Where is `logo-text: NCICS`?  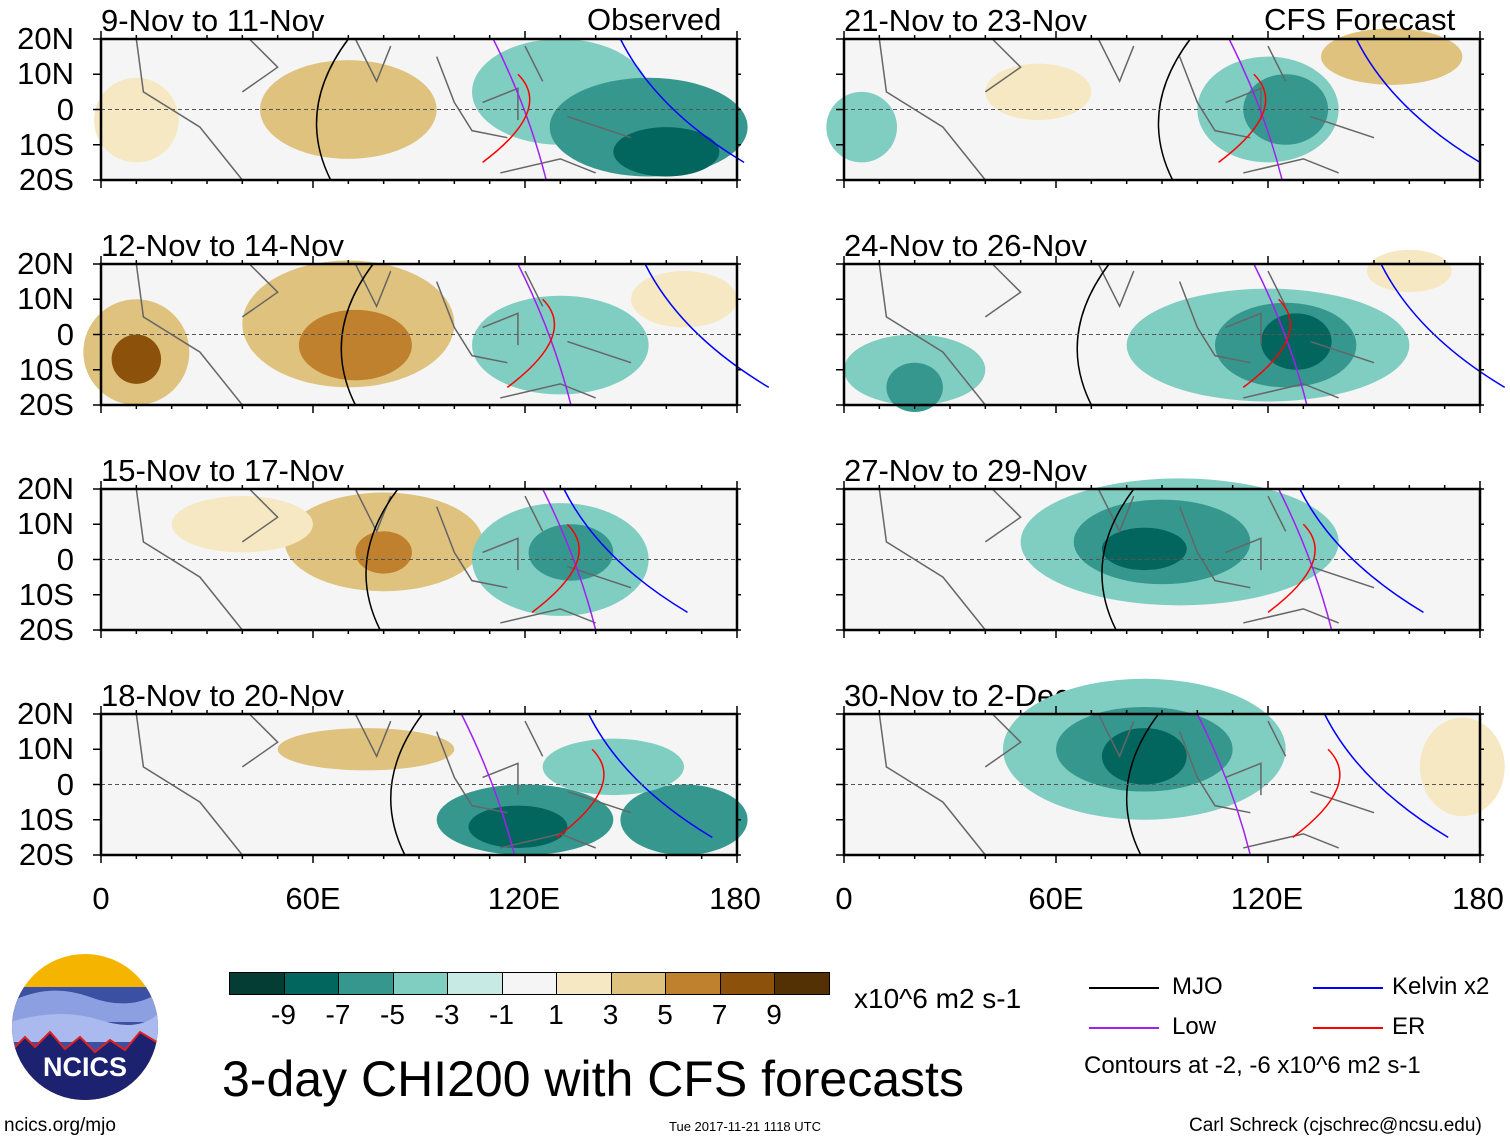 logo-text: NCICS is located at coordinates (85, 1067).